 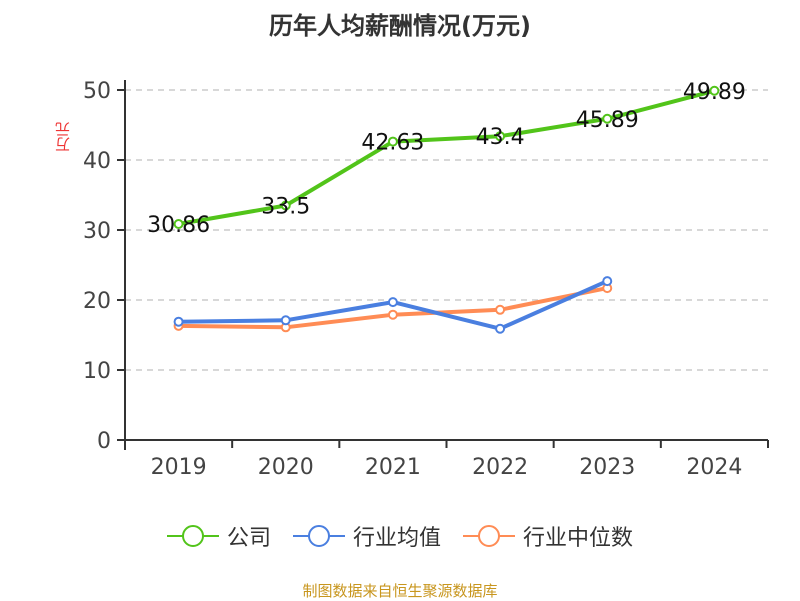 I want to click on legend-item: 公司, so click(x=218, y=536).